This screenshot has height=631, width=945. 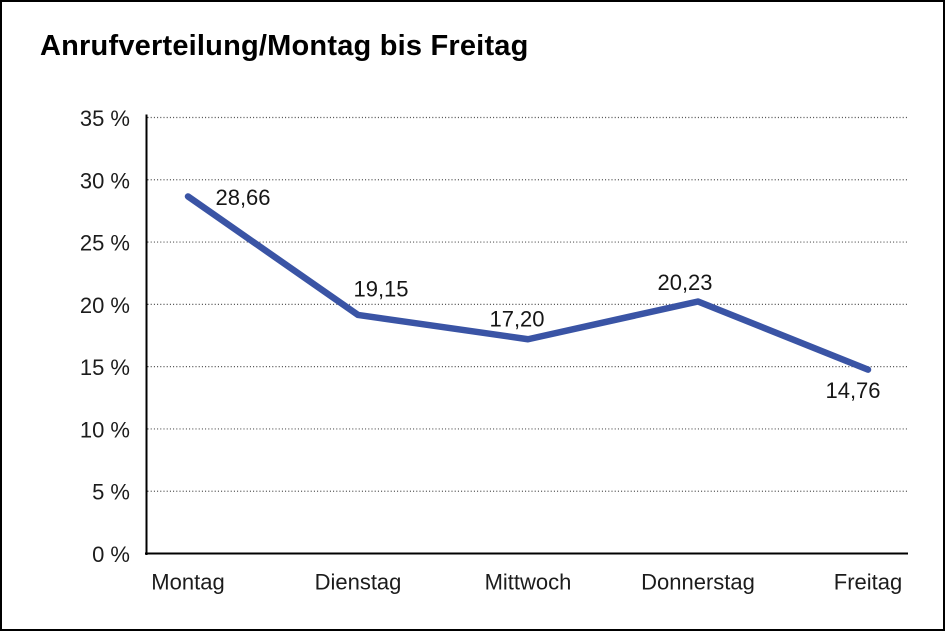 What do you see at coordinates (852, 390) in the screenshot?
I see `data-point-label: 14,76` at bounding box center [852, 390].